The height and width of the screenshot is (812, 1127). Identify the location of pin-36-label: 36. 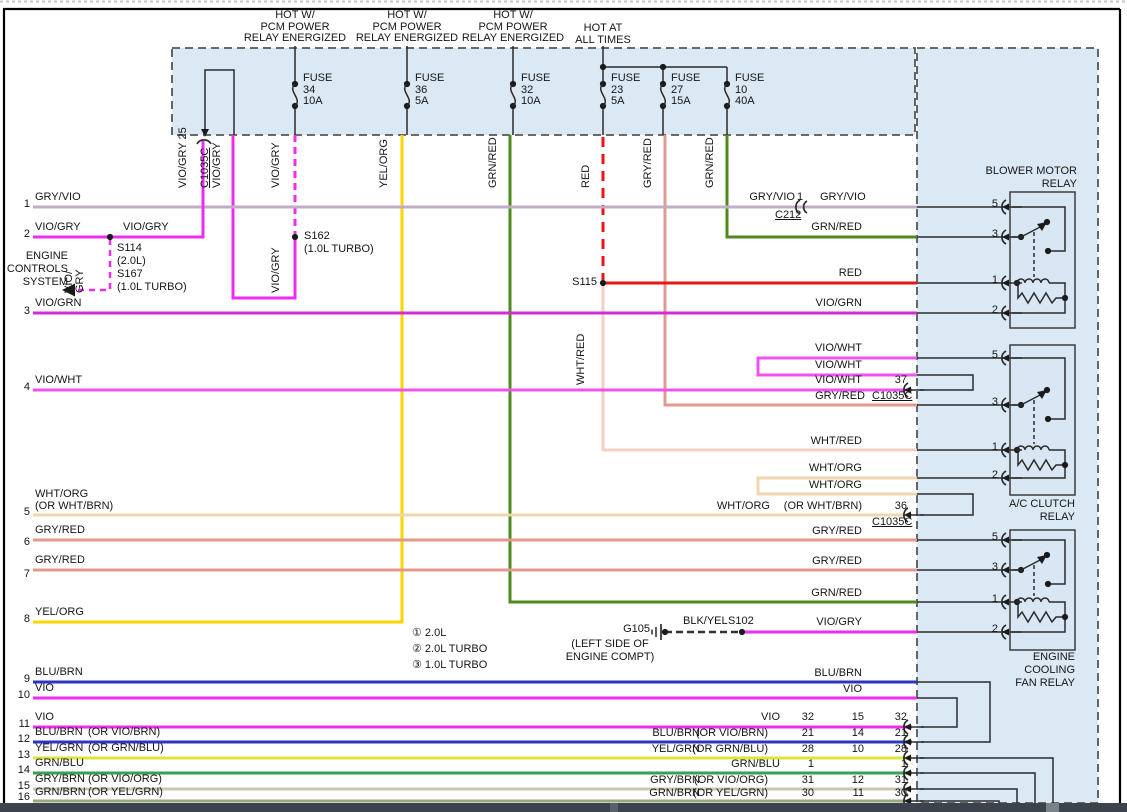
(900, 506).